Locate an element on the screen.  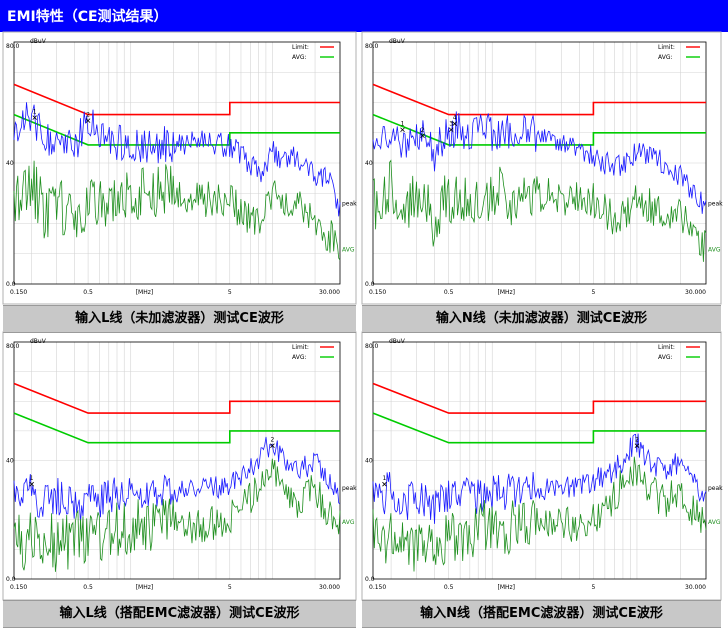
avg-trace-l-unfiltered is located at coordinates (177, 210).